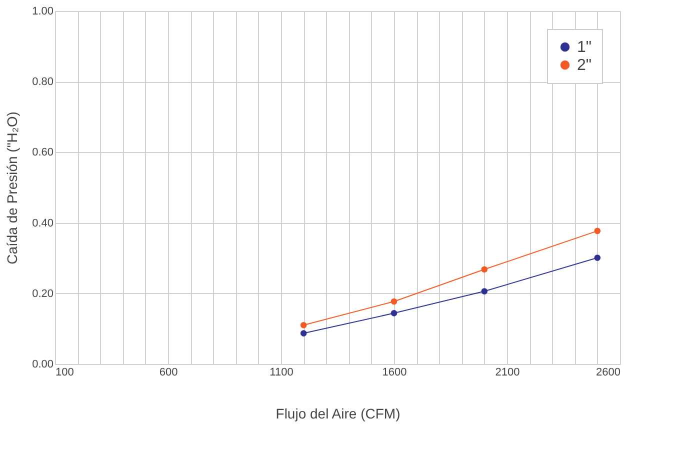  I want to click on x-tick-label: 2100, so click(507, 372).